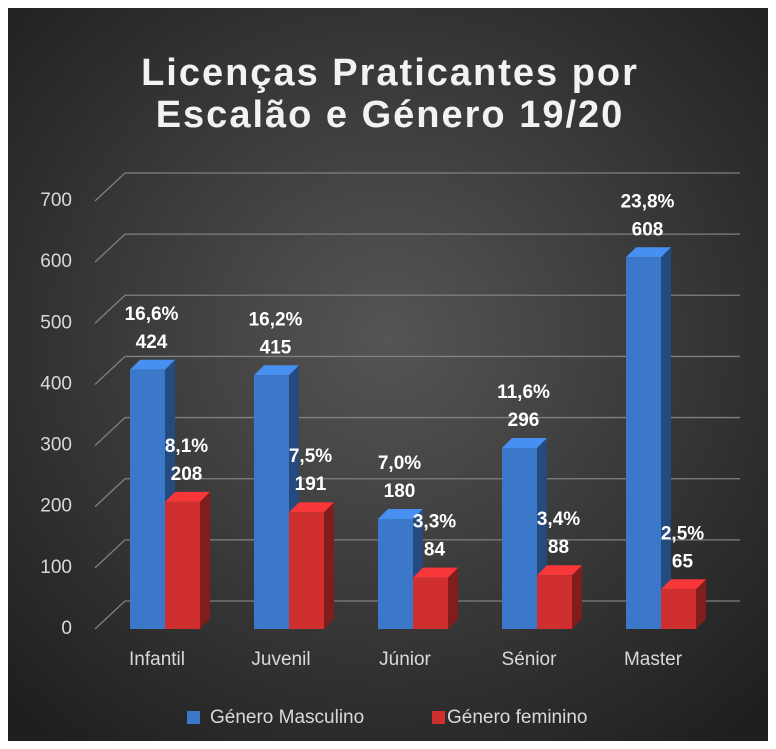 Image resolution: width=776 pixels, height=749 pixels. I want to click on data-label: 180, so click(400, 491).